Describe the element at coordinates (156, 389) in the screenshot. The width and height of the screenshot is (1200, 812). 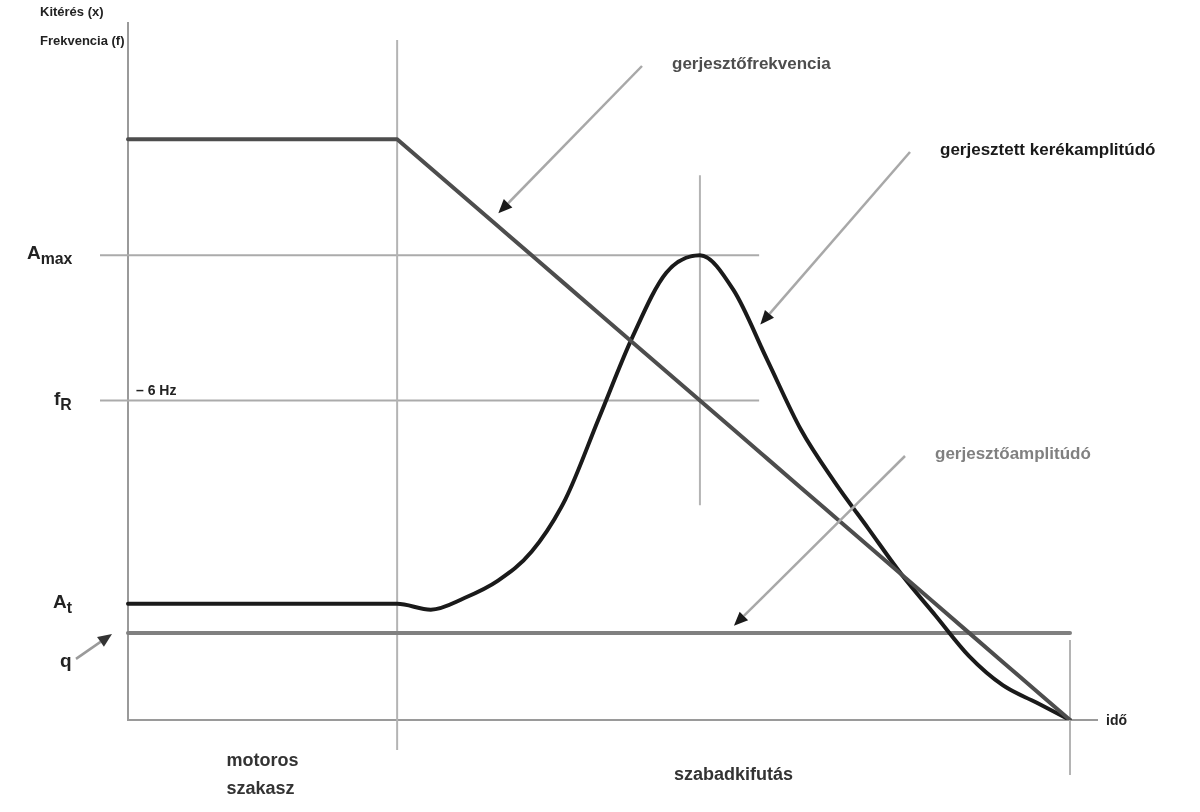
I see `annotation: – 6 Hz` at that location.